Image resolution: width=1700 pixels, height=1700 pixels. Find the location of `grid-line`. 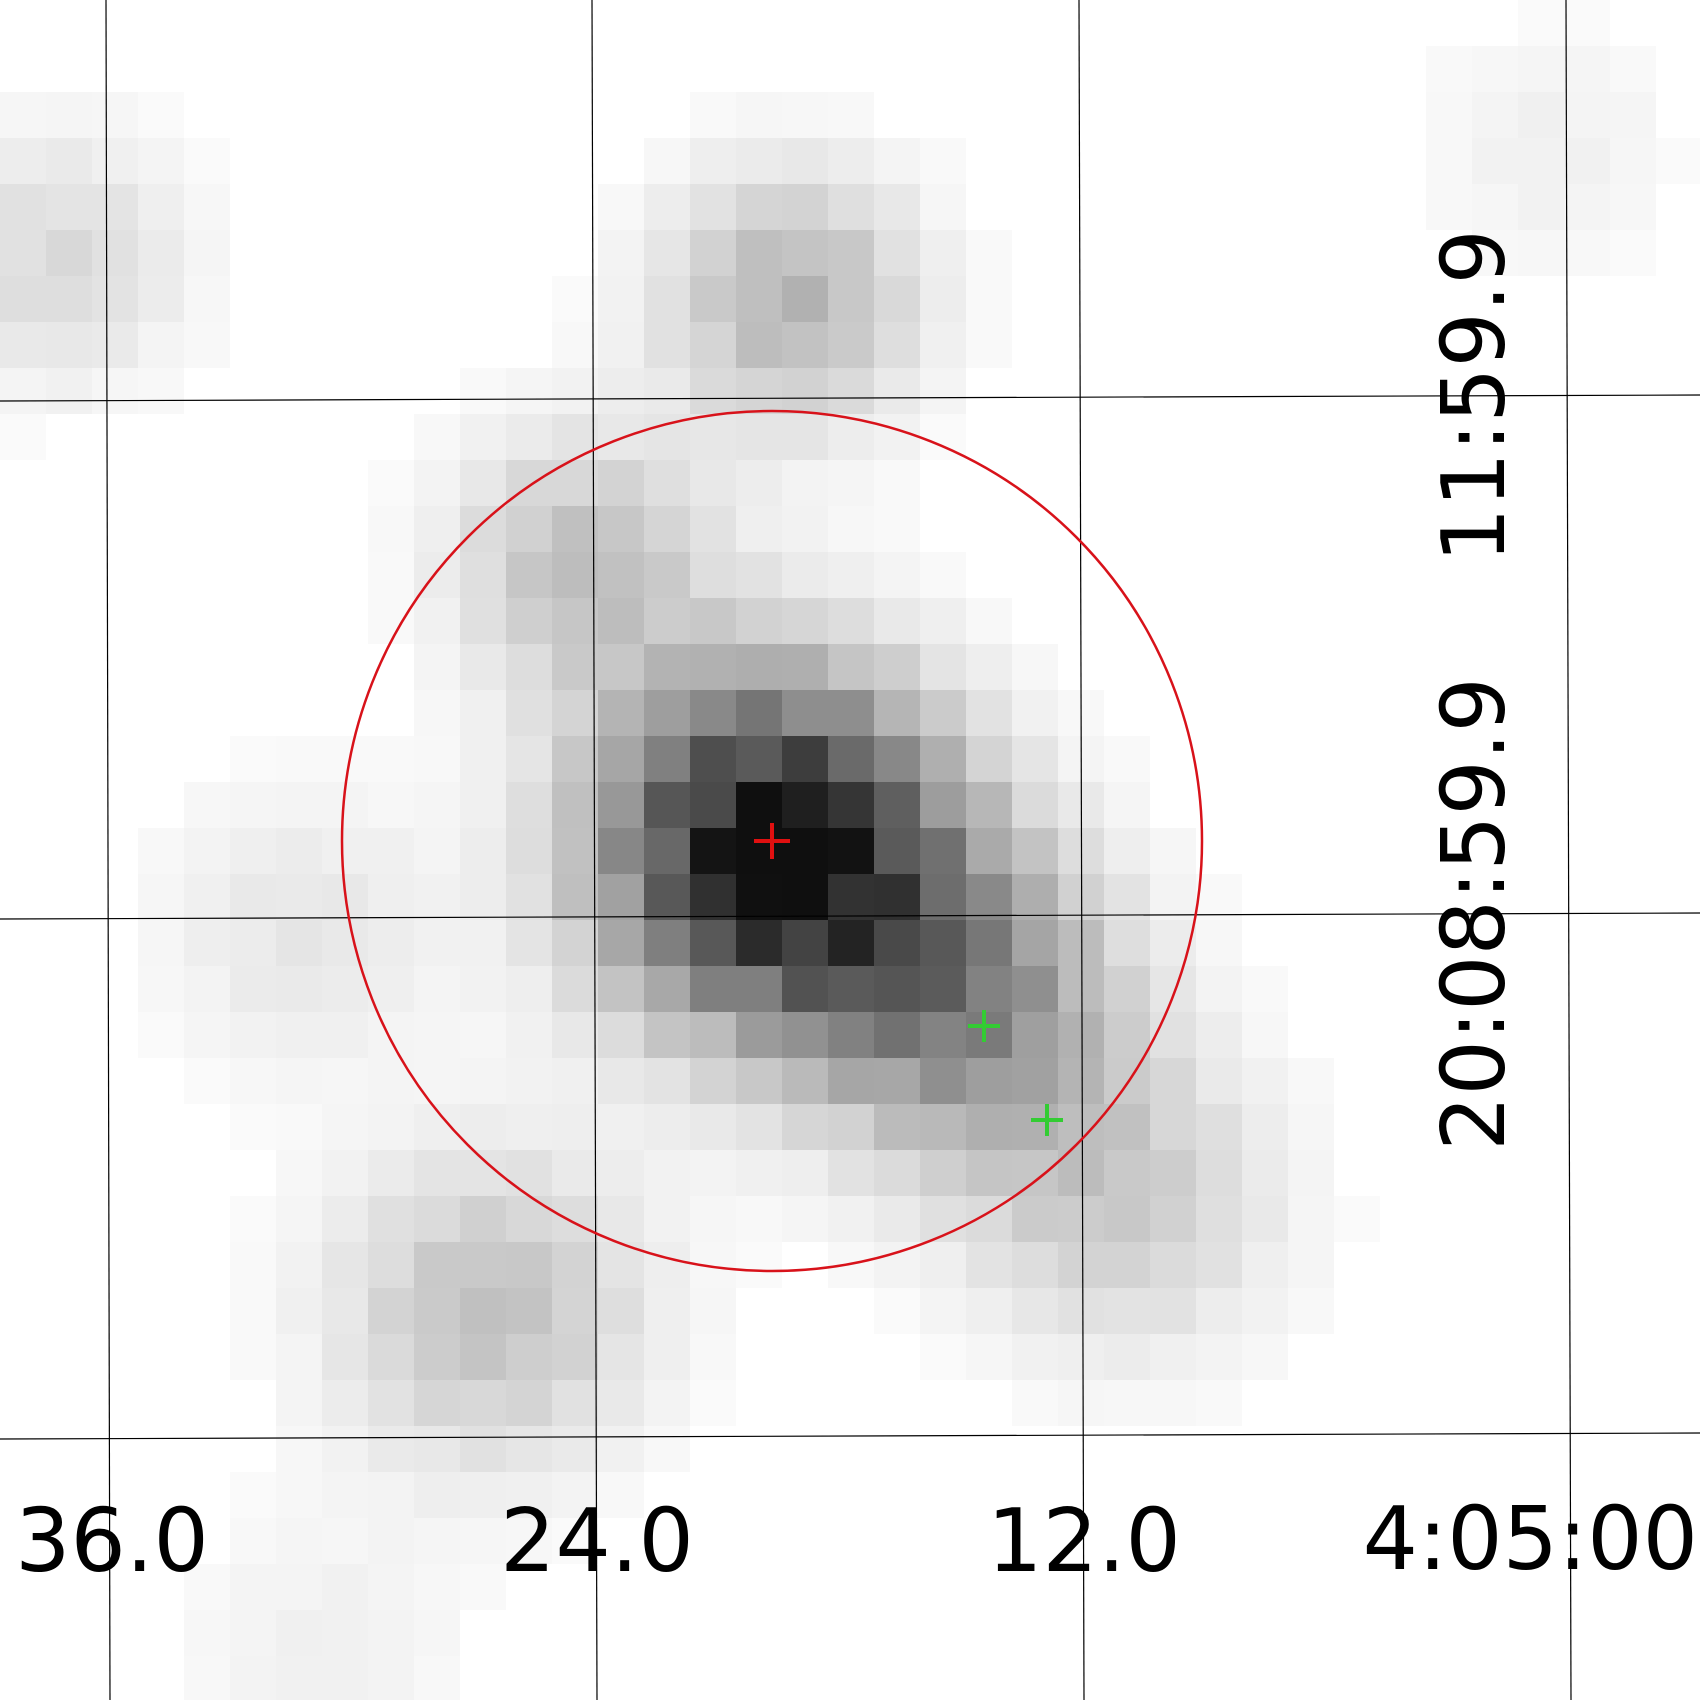

grid-line is located at coordinates (850, 916).